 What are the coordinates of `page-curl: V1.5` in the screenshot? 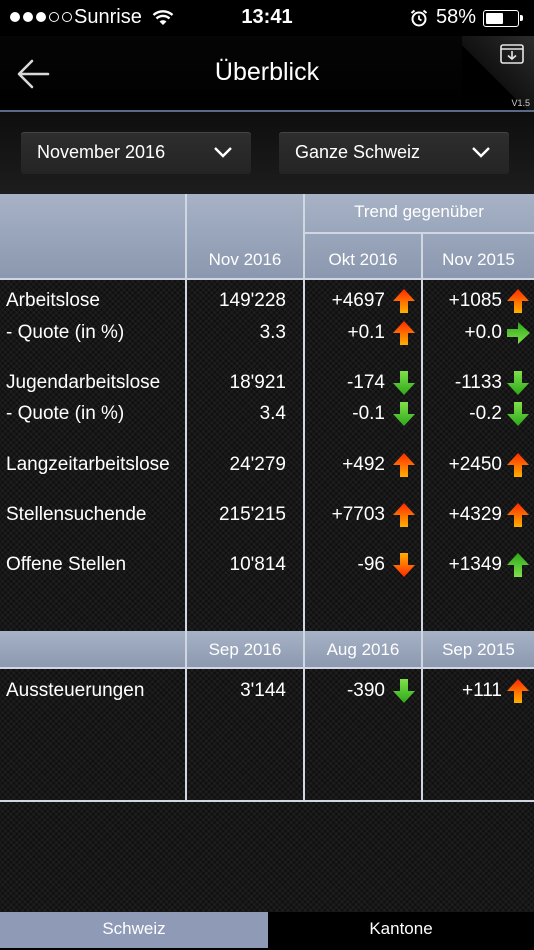 It's located at (498, 73).